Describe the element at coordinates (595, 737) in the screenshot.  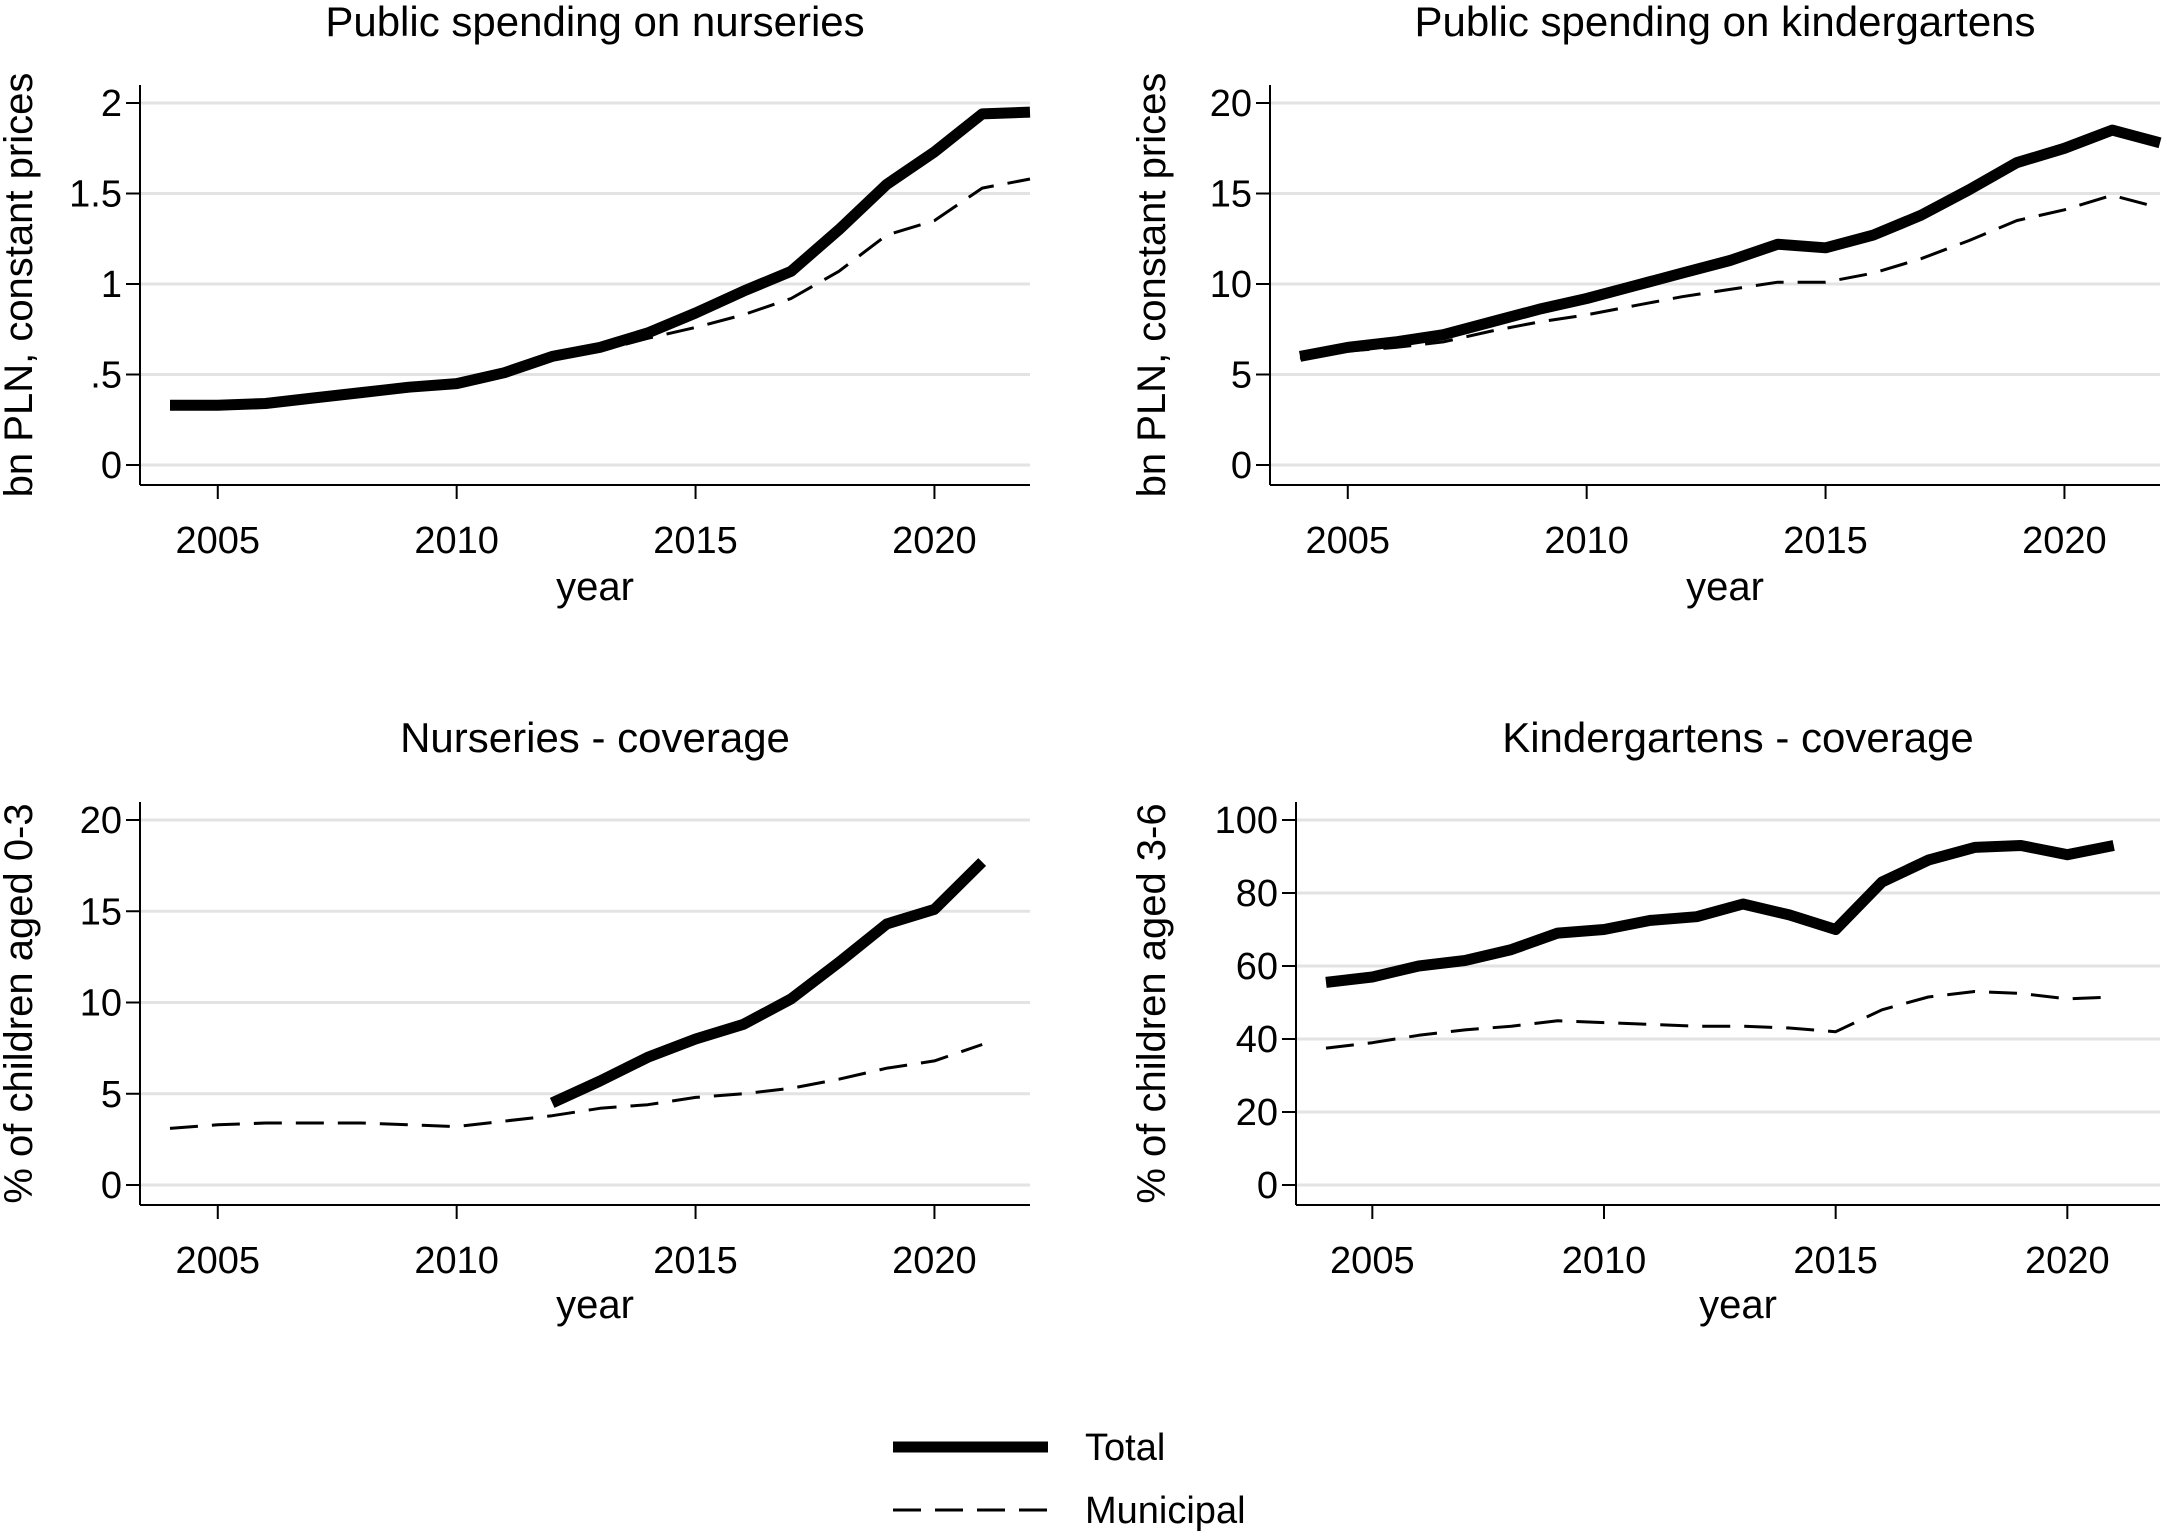
I see `chart-title: Nurseries - coverage` at that location.